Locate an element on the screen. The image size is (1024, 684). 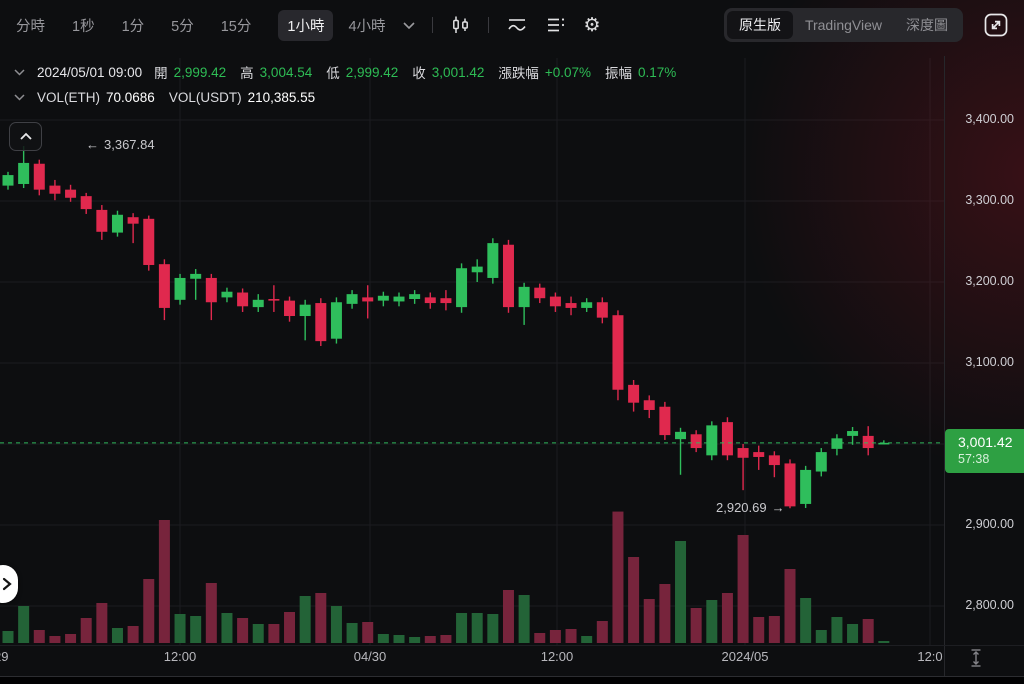
candle-countdown: 57:38 is located at coordinates (974, 459).